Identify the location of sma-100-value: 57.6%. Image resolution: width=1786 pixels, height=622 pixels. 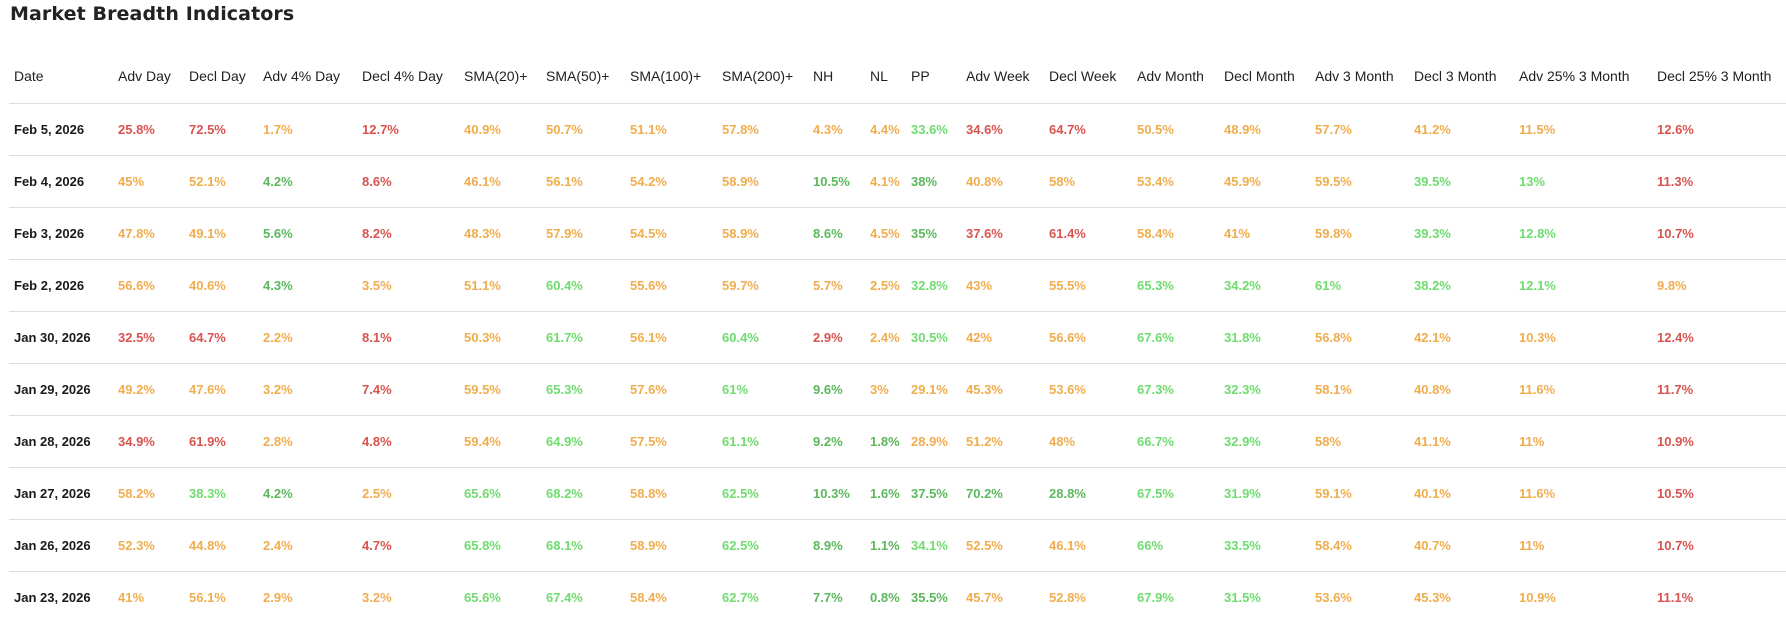
(671, 389).